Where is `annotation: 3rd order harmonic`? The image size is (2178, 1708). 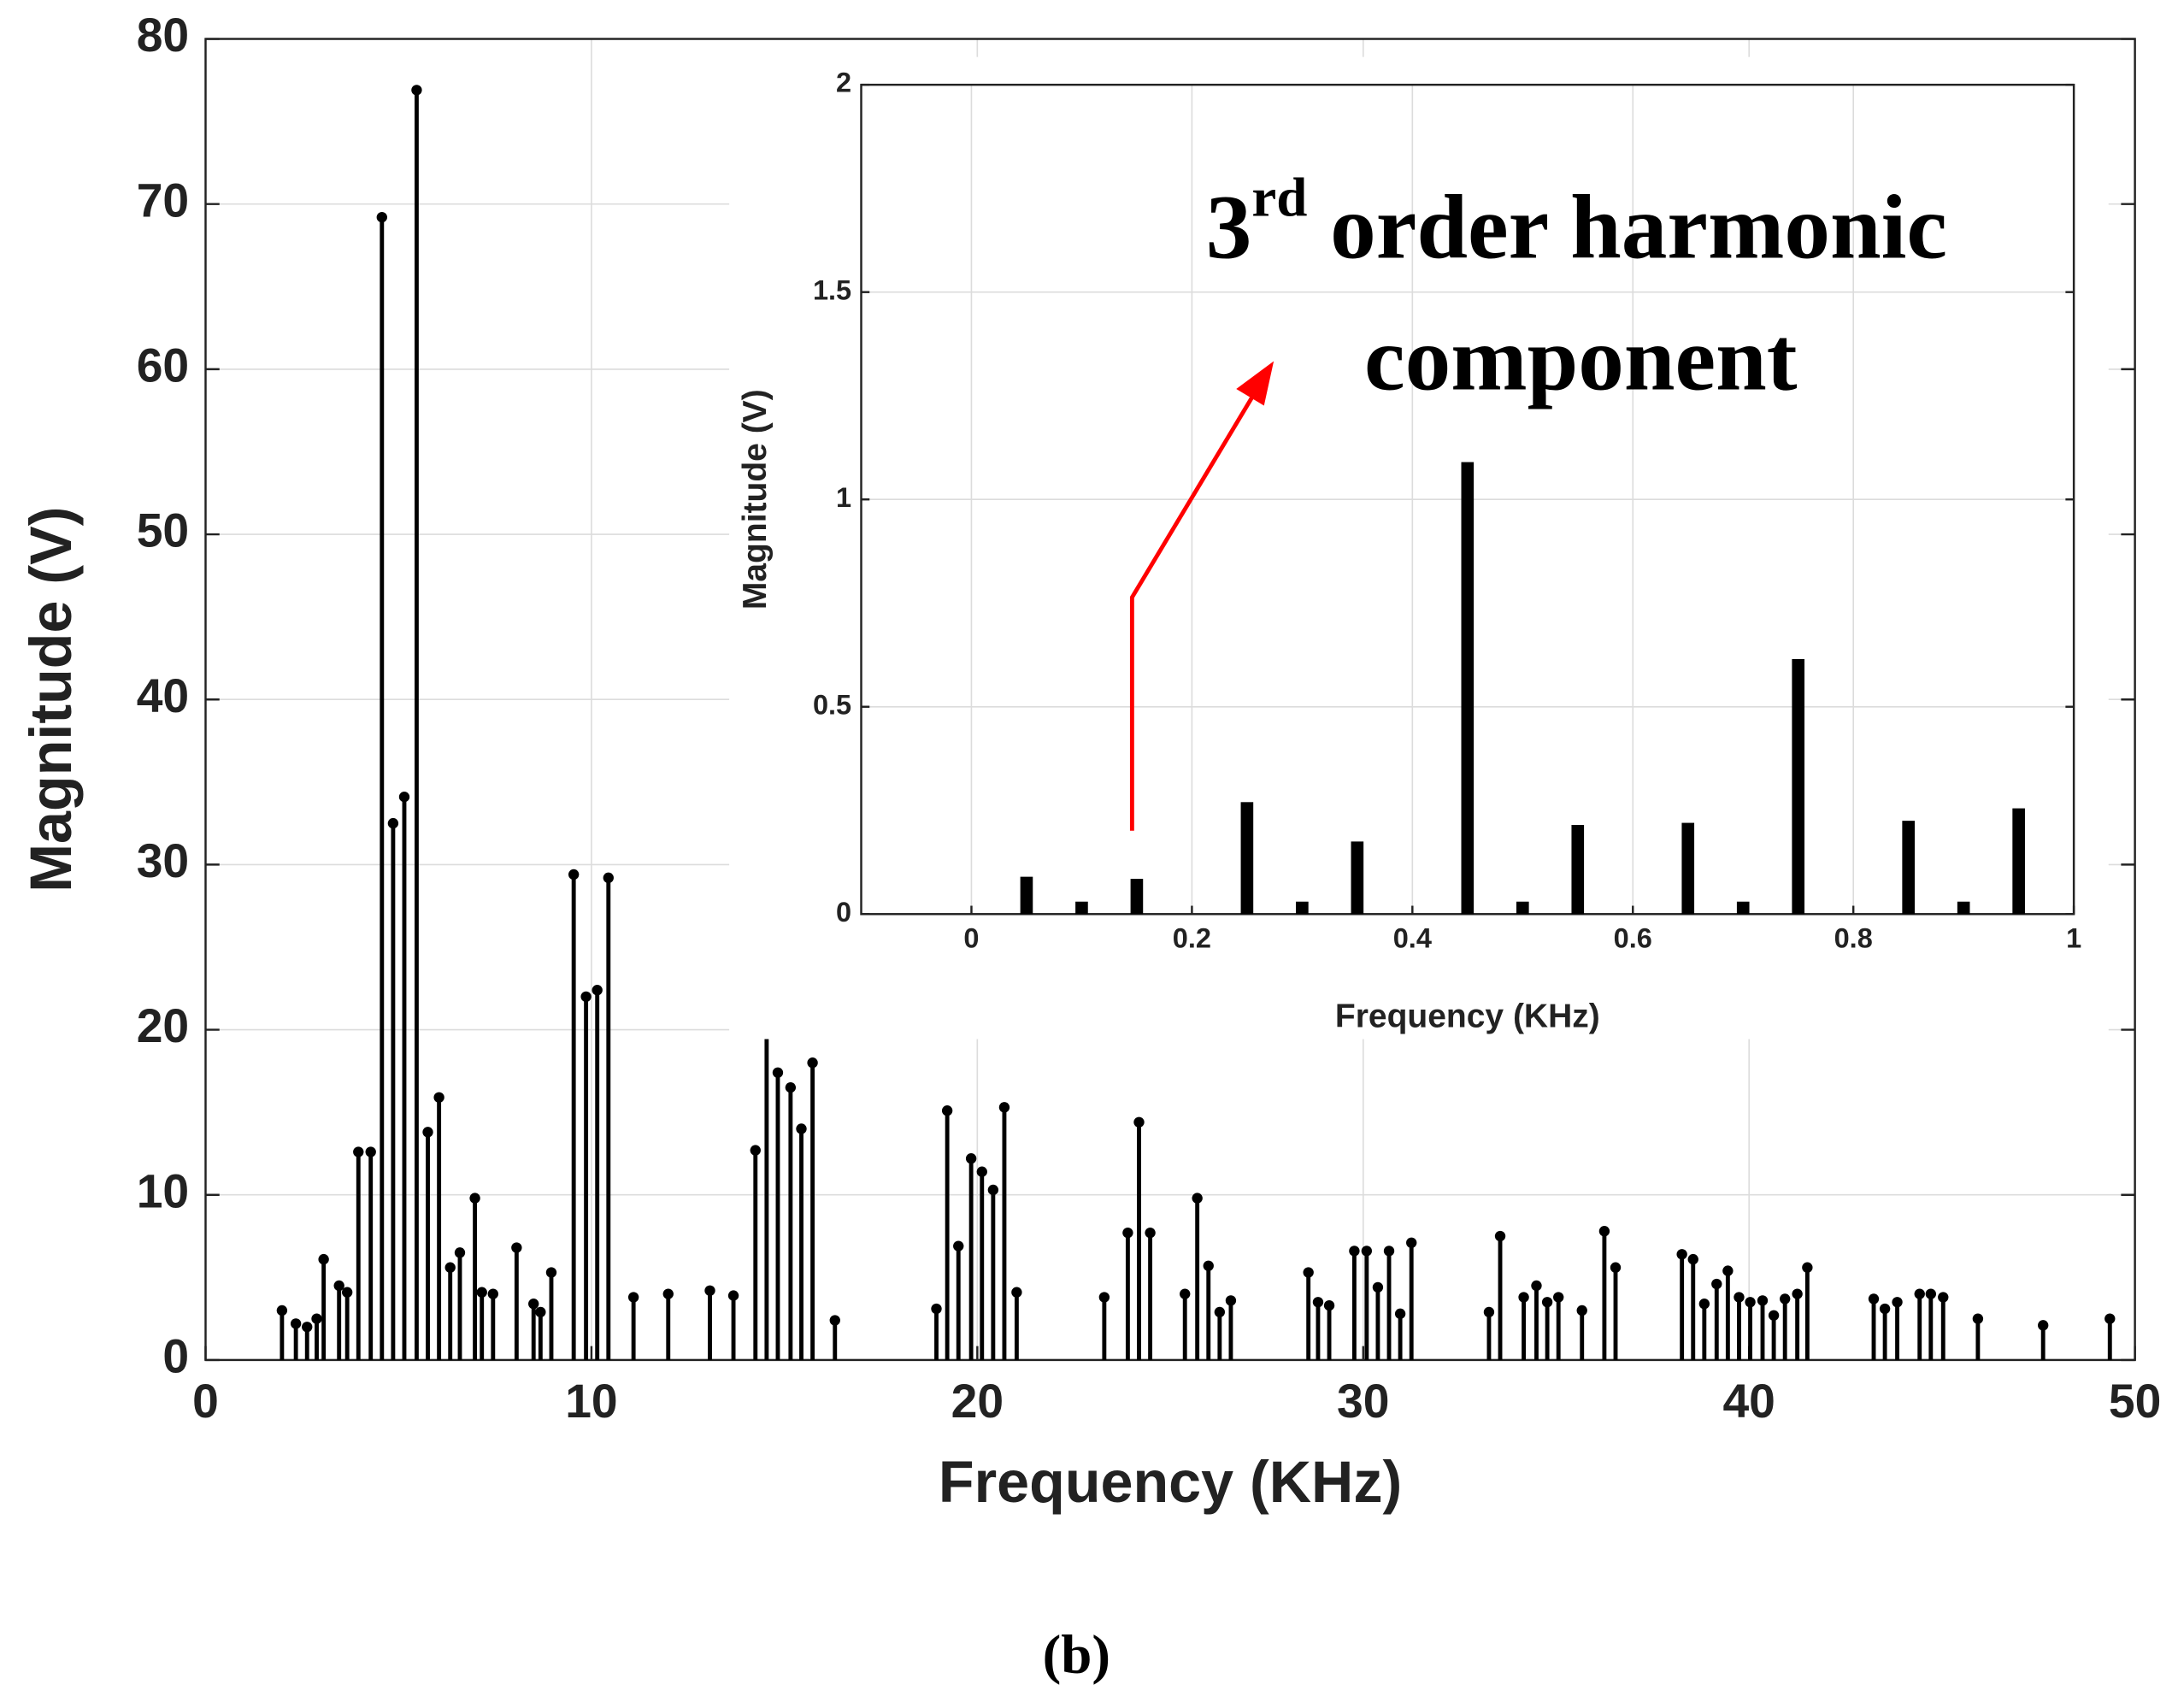
annotation: 3rd order harmonic is located at coordinates (1576, 223).